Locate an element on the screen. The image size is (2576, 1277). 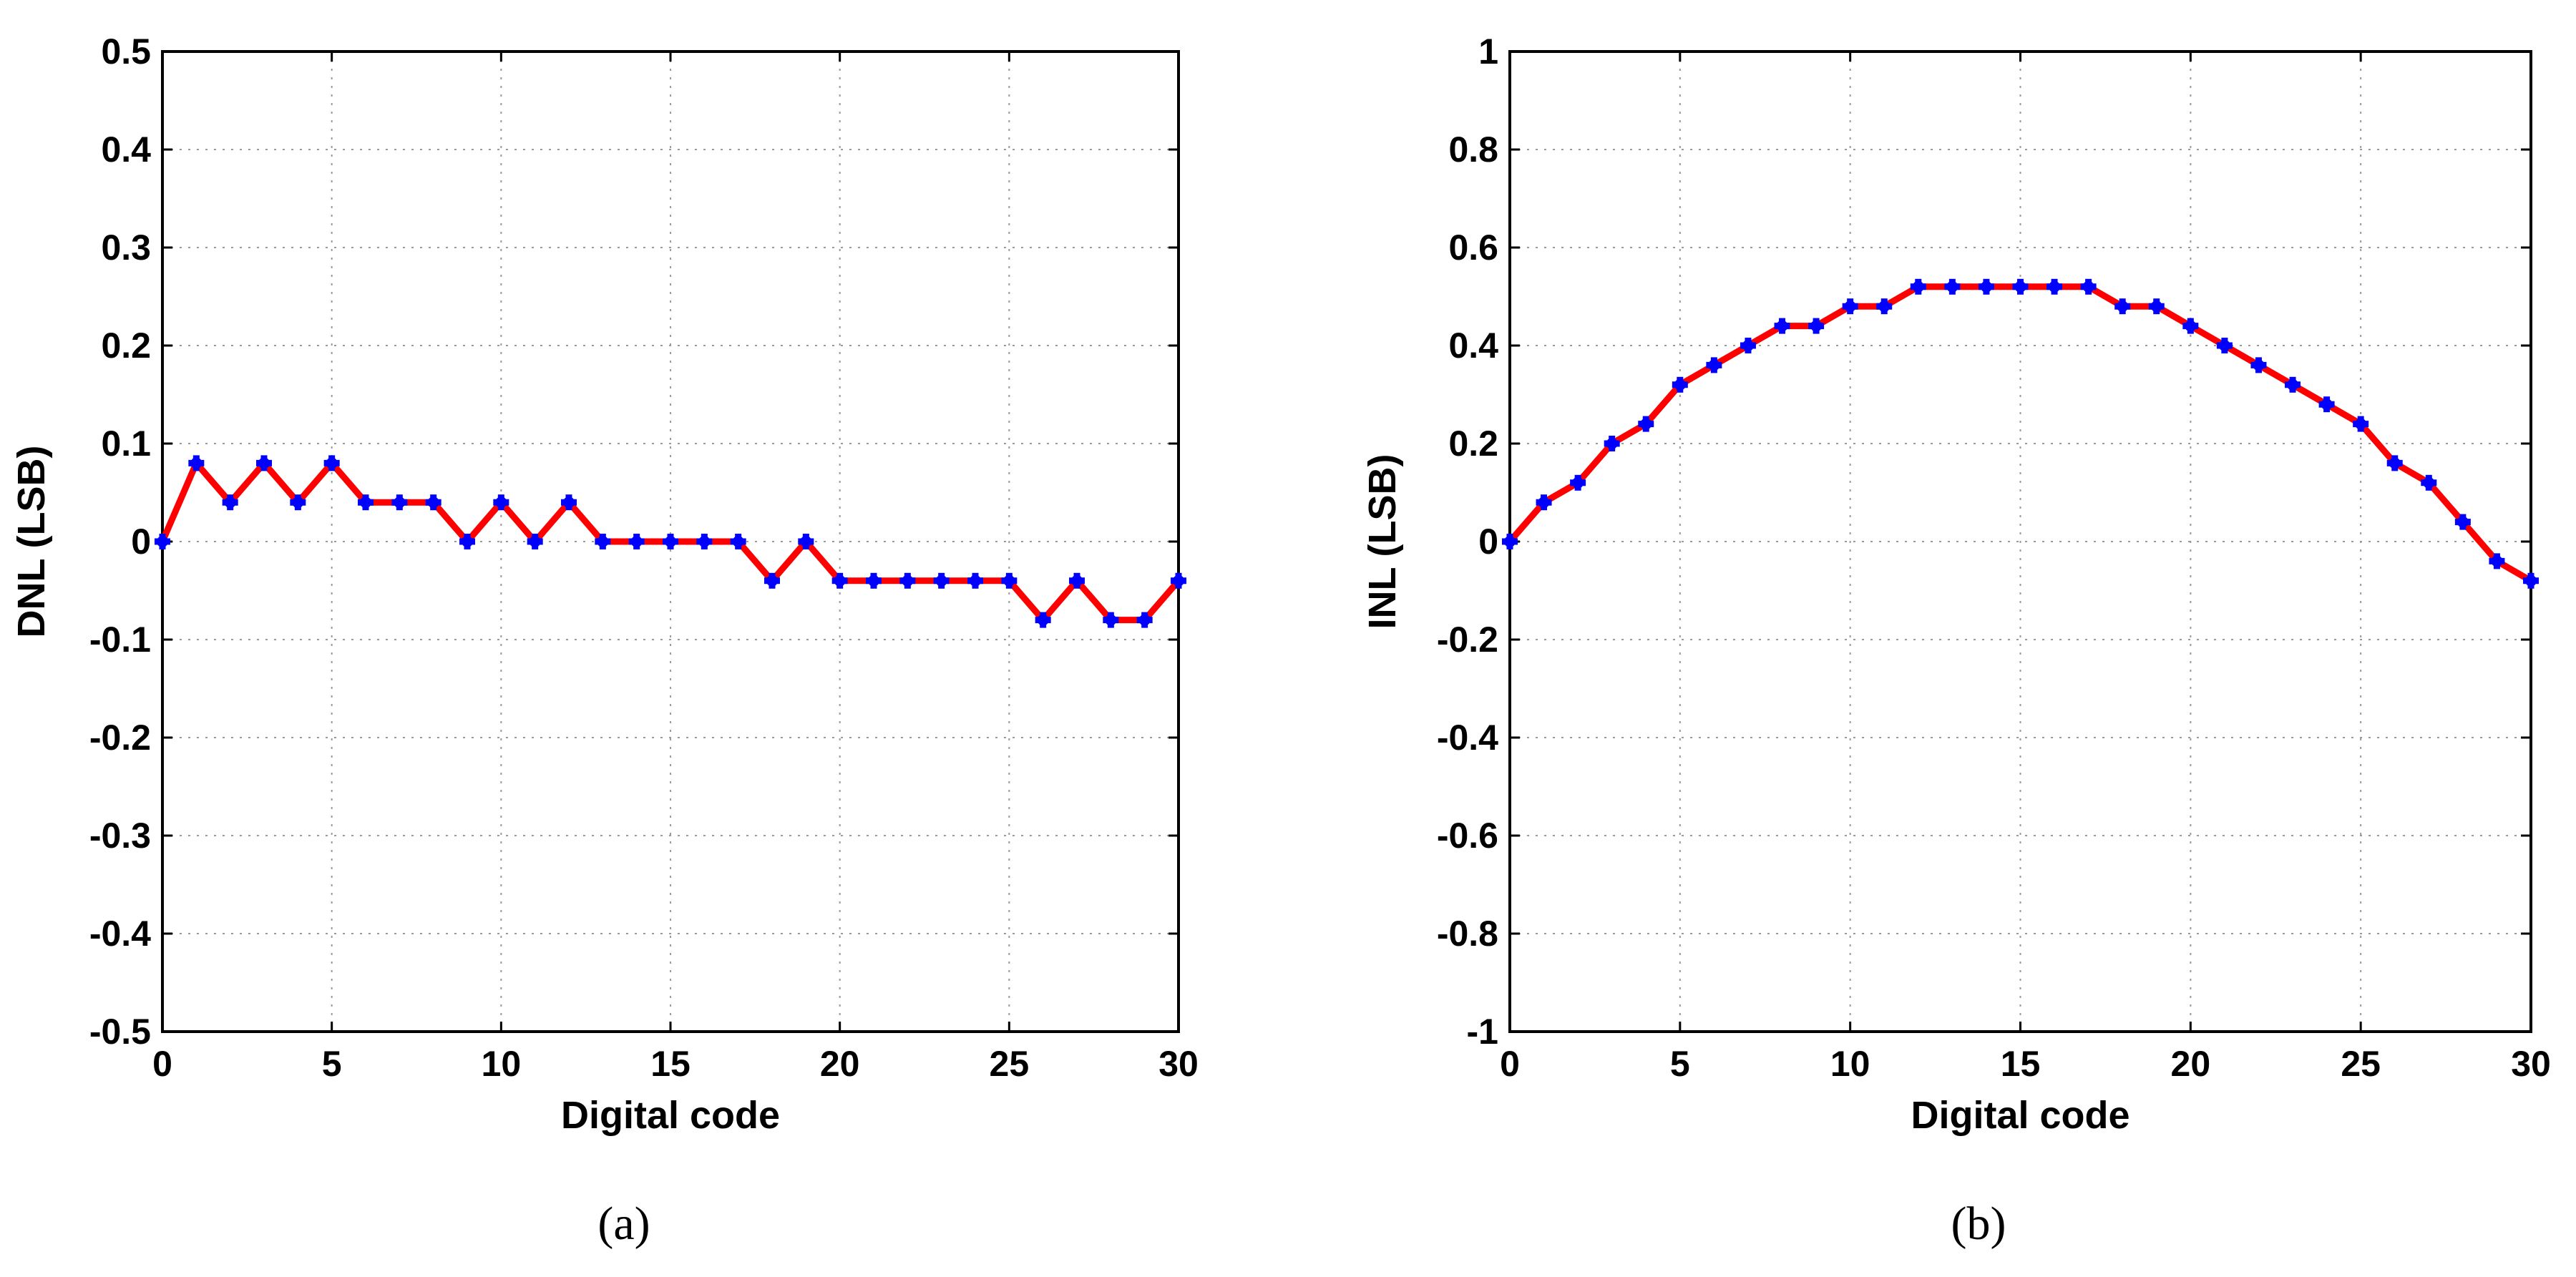
chart-b-y-tick-label: -0.6 is located at coordinates (1467, 836).